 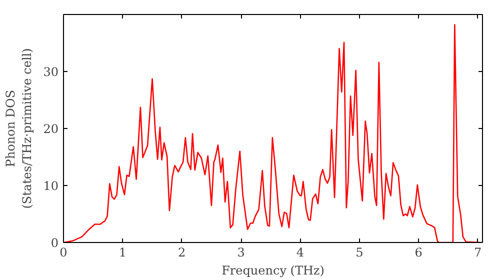 I want to click on x-tick-label: 3, so click(x=241, y=253).